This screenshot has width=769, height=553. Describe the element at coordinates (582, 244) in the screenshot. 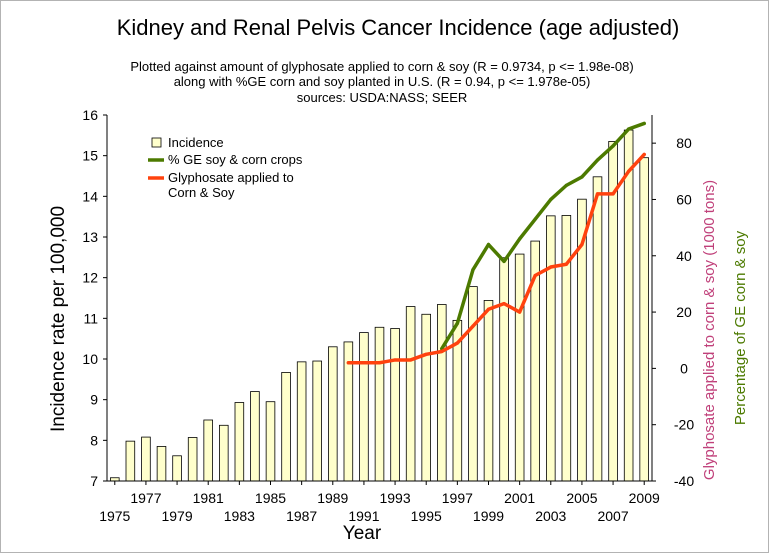

I see `glyphosate-point-2005` at that location.